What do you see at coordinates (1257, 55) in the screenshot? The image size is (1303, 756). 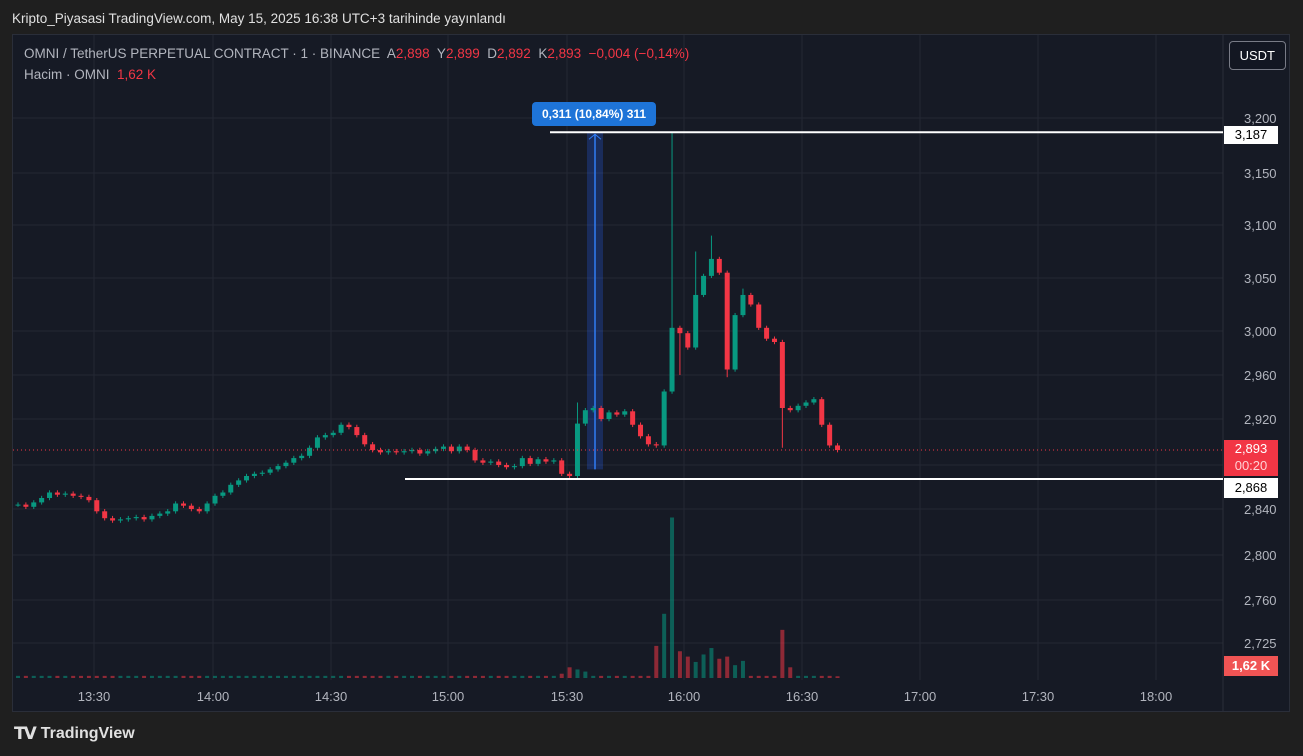 I see `currency-button: USDT` at bounding box center [1257, 55].